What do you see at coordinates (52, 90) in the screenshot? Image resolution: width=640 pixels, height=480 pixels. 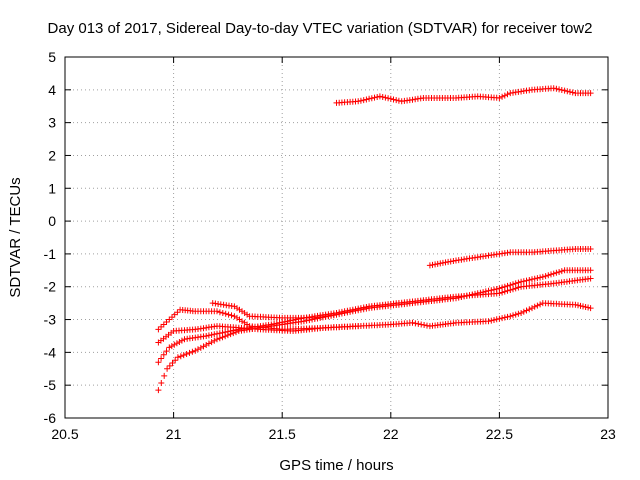 I see `y-tick-label: 4` at bounding box center [52, 90].